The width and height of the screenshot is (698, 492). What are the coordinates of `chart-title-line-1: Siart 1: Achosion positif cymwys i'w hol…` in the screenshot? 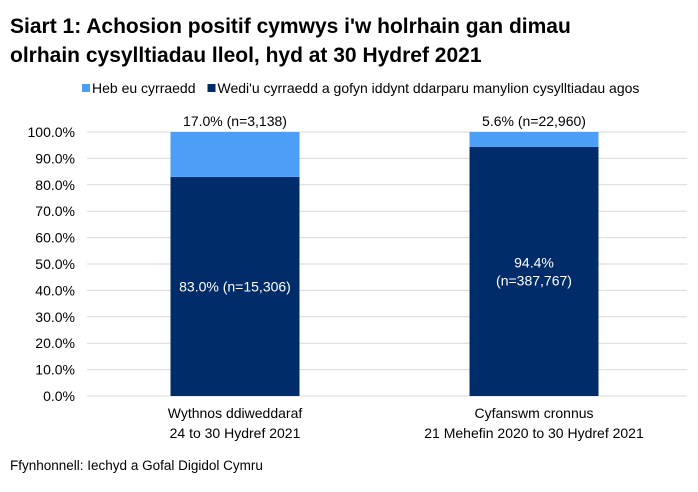 It's located at (290, 26).